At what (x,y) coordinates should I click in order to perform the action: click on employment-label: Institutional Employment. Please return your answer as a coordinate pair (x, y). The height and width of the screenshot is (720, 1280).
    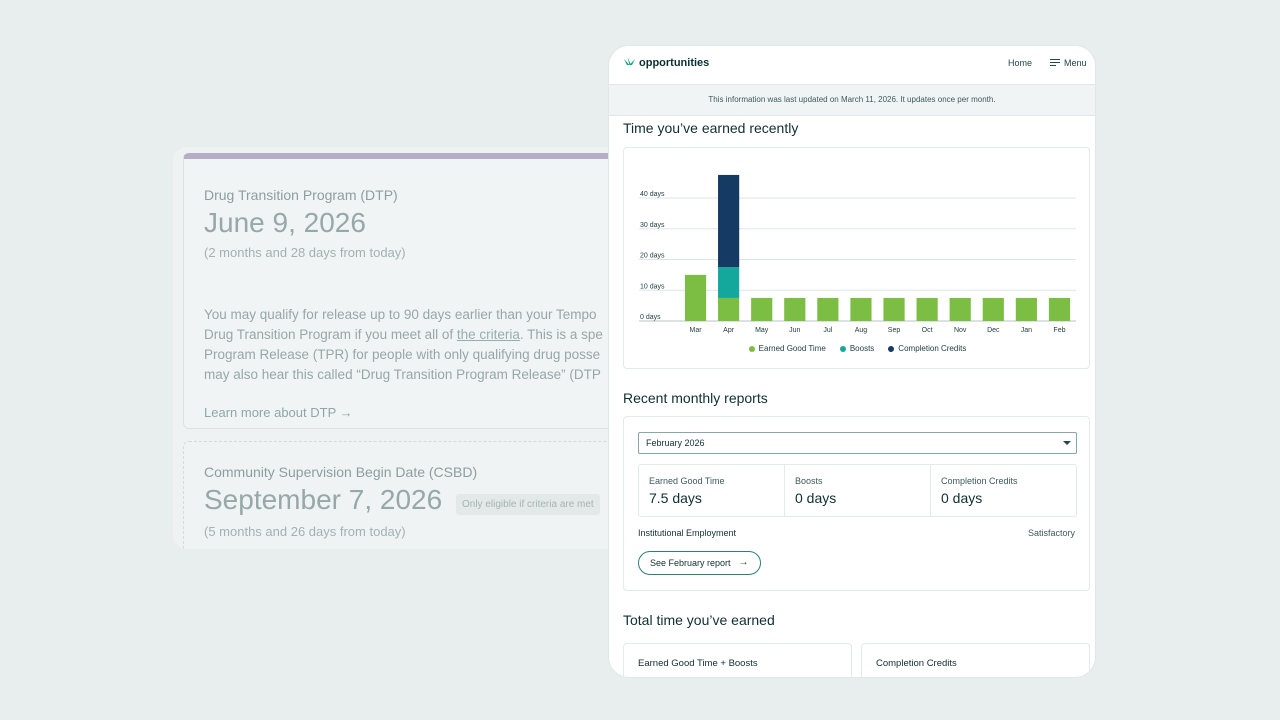
    Looking at the image, I should click on (687, 533).